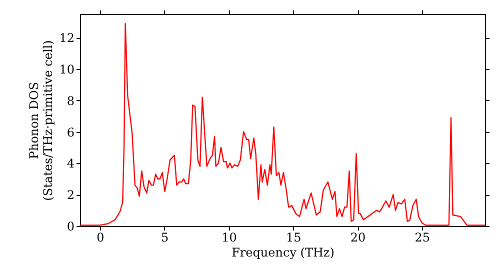  What do you see at coordinates (66, 38) in the screenshot?
I see `y-tick-label: 12` at bounding box center [66, 38].